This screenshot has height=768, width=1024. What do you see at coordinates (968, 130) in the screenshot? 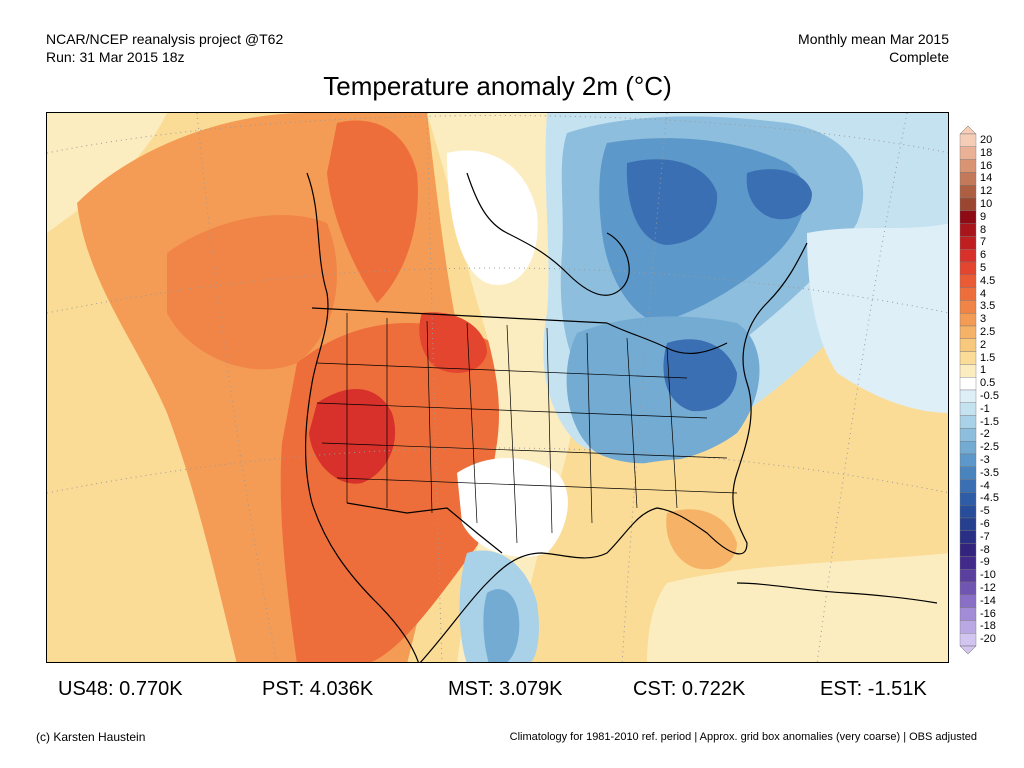
I see `legend-max-arrow` at bounding box center [968, 130].